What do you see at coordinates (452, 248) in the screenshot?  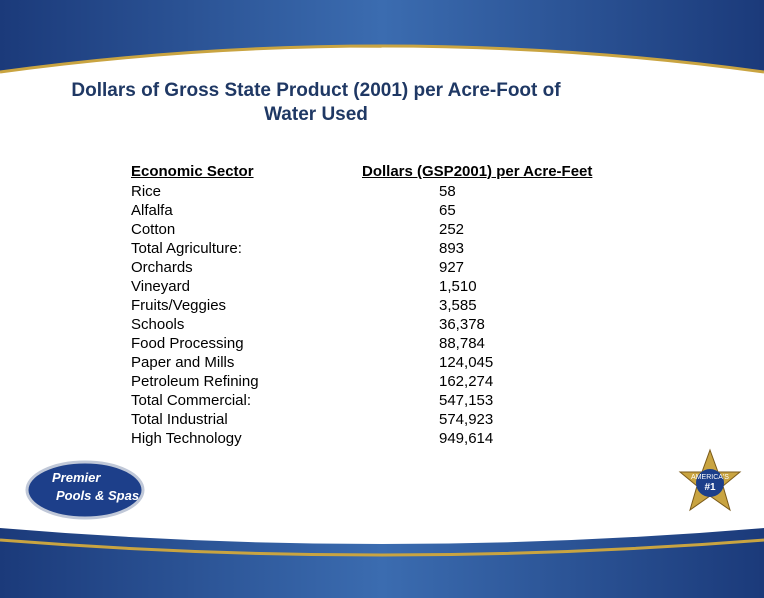 I see `value-cell: 893` at bounding box center [452, 248].